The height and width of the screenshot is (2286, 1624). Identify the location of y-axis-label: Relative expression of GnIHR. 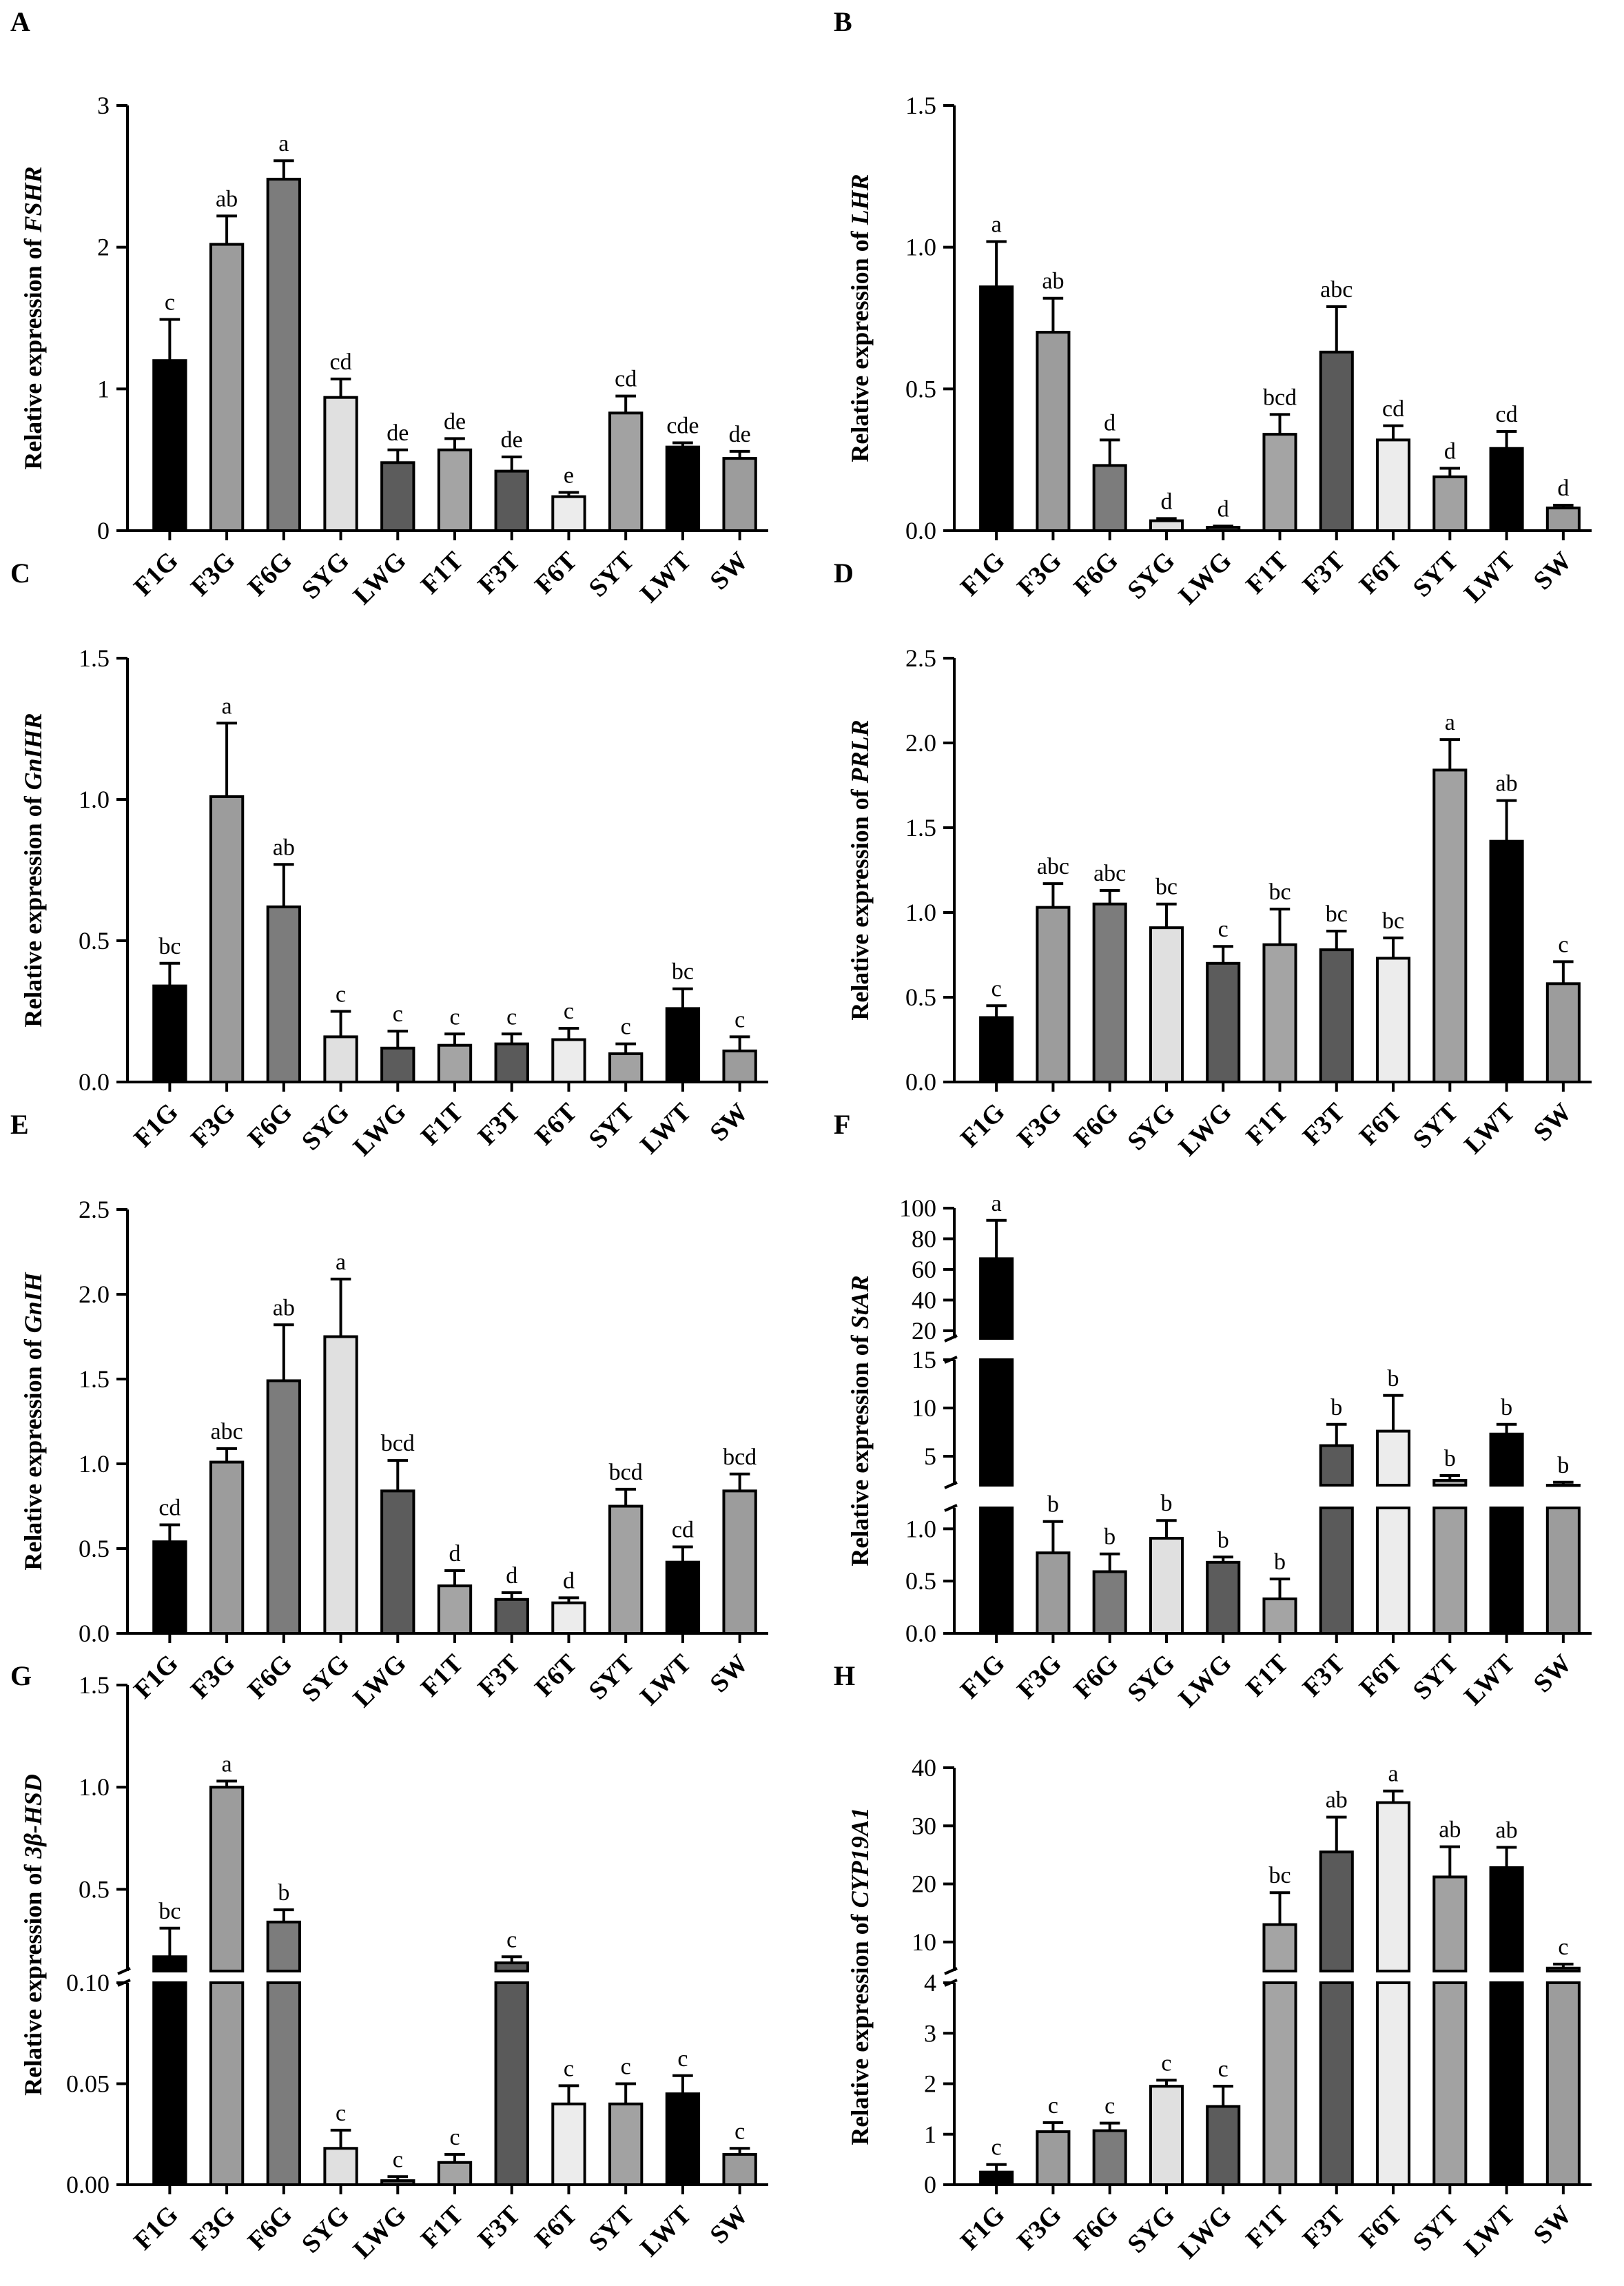
(33, 870).